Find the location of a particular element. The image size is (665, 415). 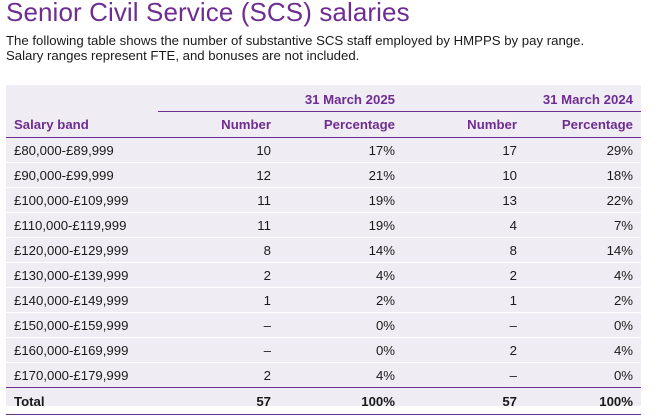

salary-band-cell: £110,000-£119,999 is located at coordinates (82, 225).